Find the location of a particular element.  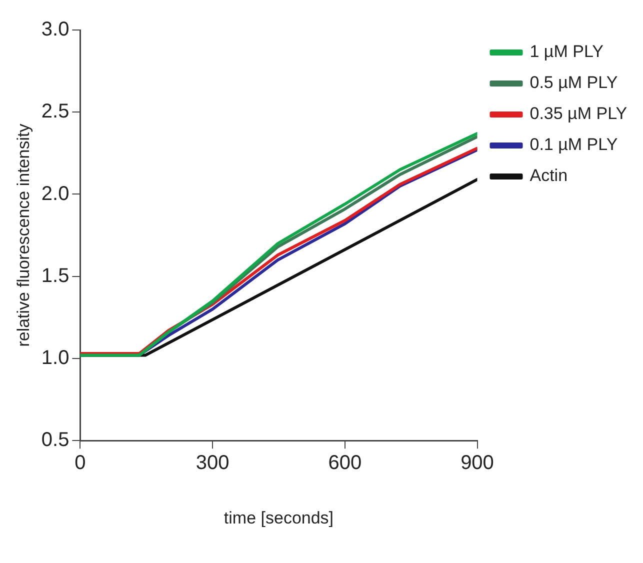

y-tick-label: 0.5 is located at coordinates (55, 440).